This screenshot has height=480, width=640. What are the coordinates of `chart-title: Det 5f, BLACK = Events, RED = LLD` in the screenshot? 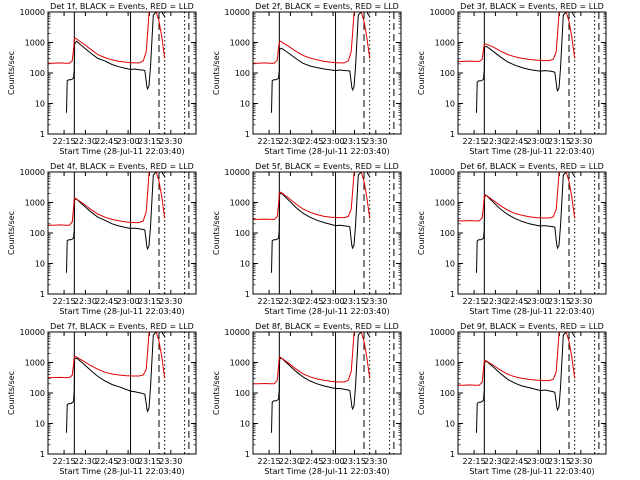 It's located at (327, 166).